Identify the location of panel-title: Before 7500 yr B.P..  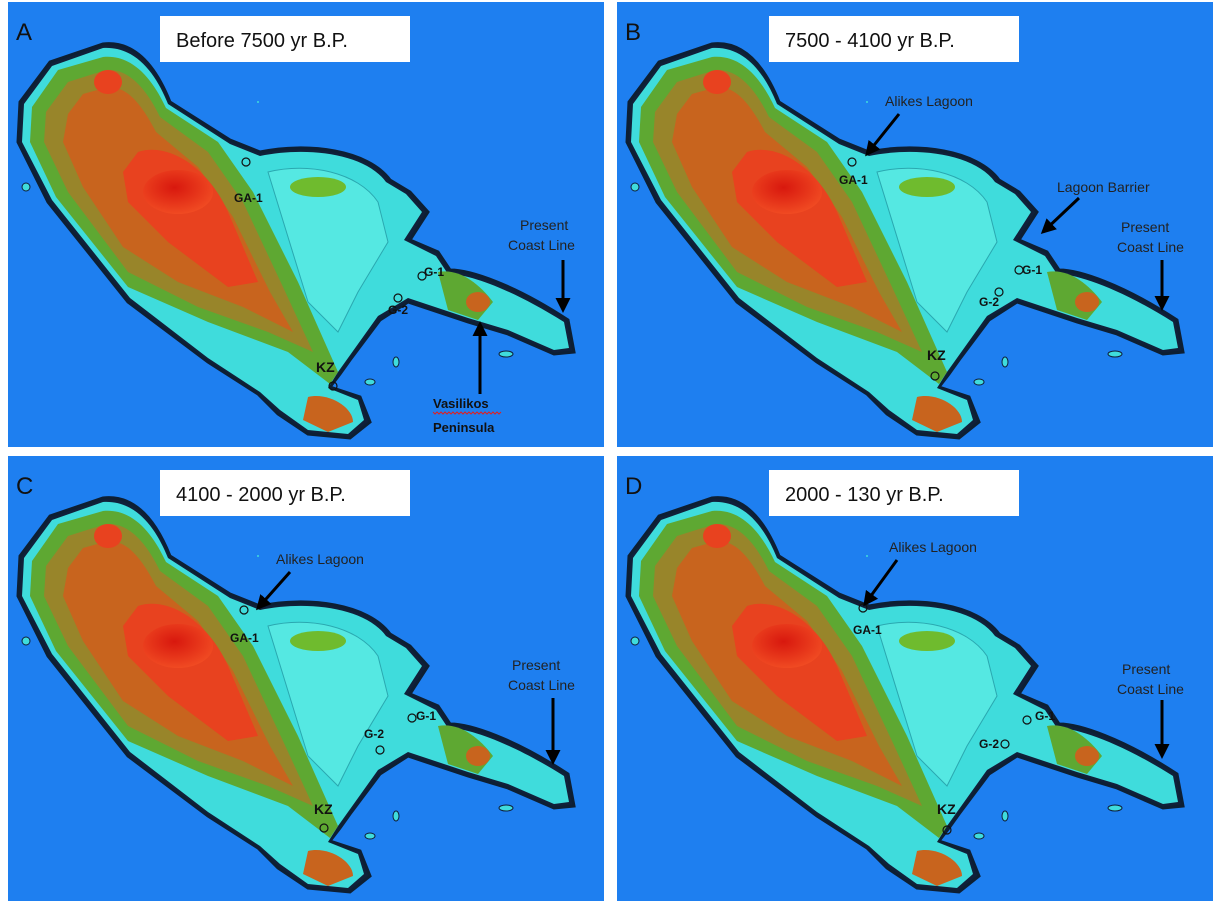
(262, 41).